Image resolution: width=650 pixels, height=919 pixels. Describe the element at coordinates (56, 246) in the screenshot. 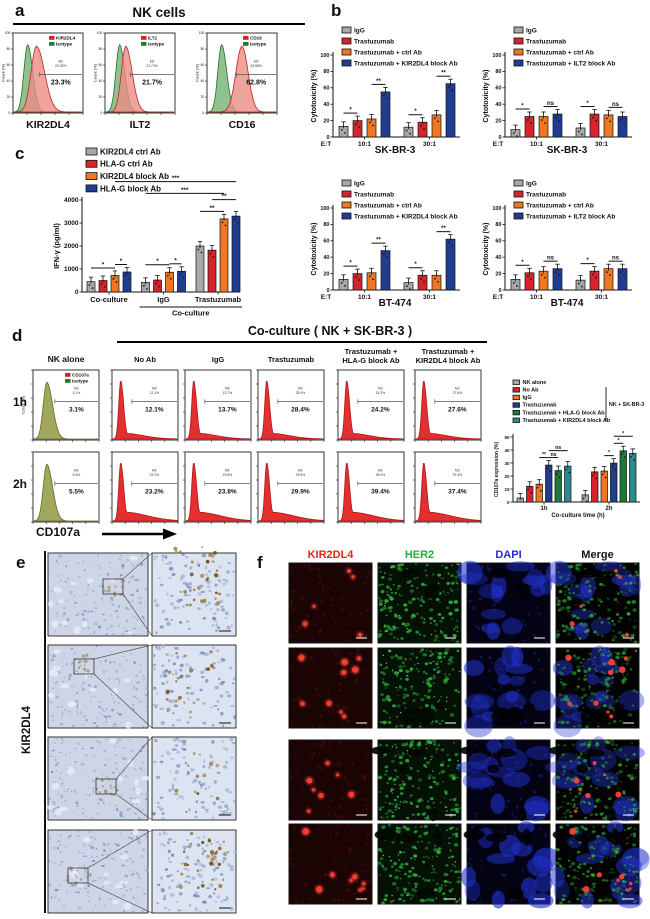

I see `y-axis-label: IFN-γ (pg/ml)` at that location.